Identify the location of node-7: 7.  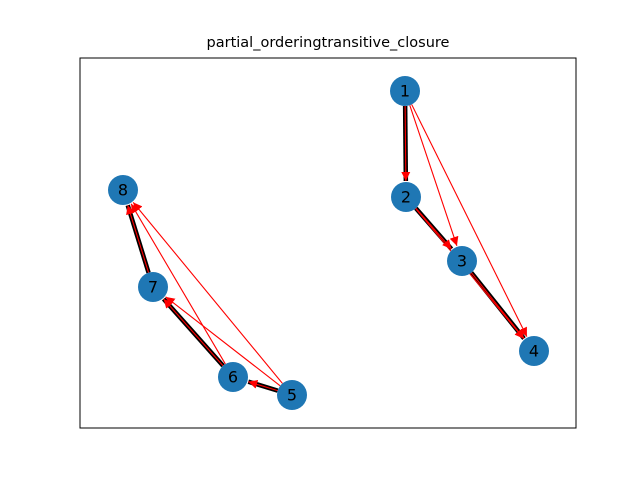
(153, 287).